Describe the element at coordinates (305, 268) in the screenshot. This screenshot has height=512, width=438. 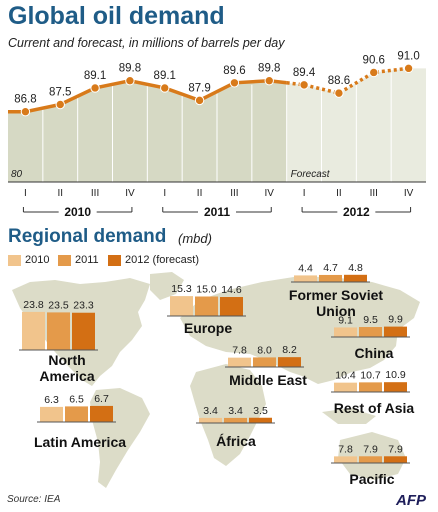
I see `bar-label-former-soviet-union: 4.4` at that location.